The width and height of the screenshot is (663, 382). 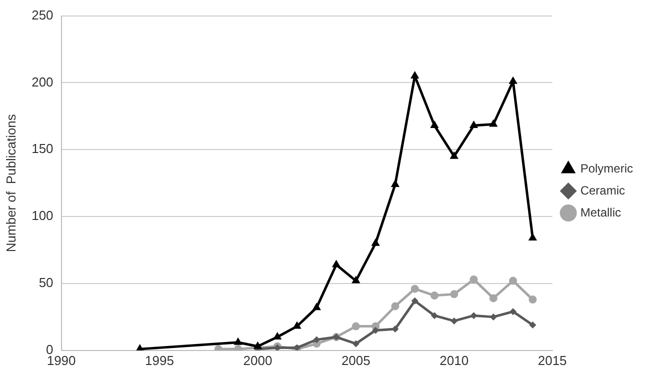 I want to click on legend-label: Ceramic, so click(x=602, y=190).